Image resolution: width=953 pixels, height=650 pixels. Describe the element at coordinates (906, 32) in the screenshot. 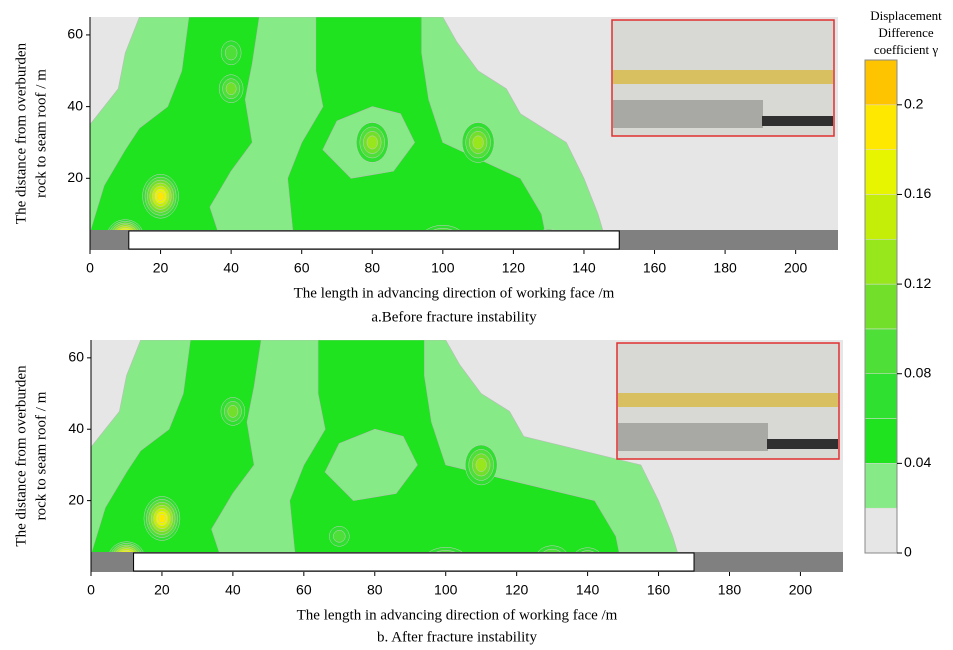

I see `colorbar-title: Difference` at that location.